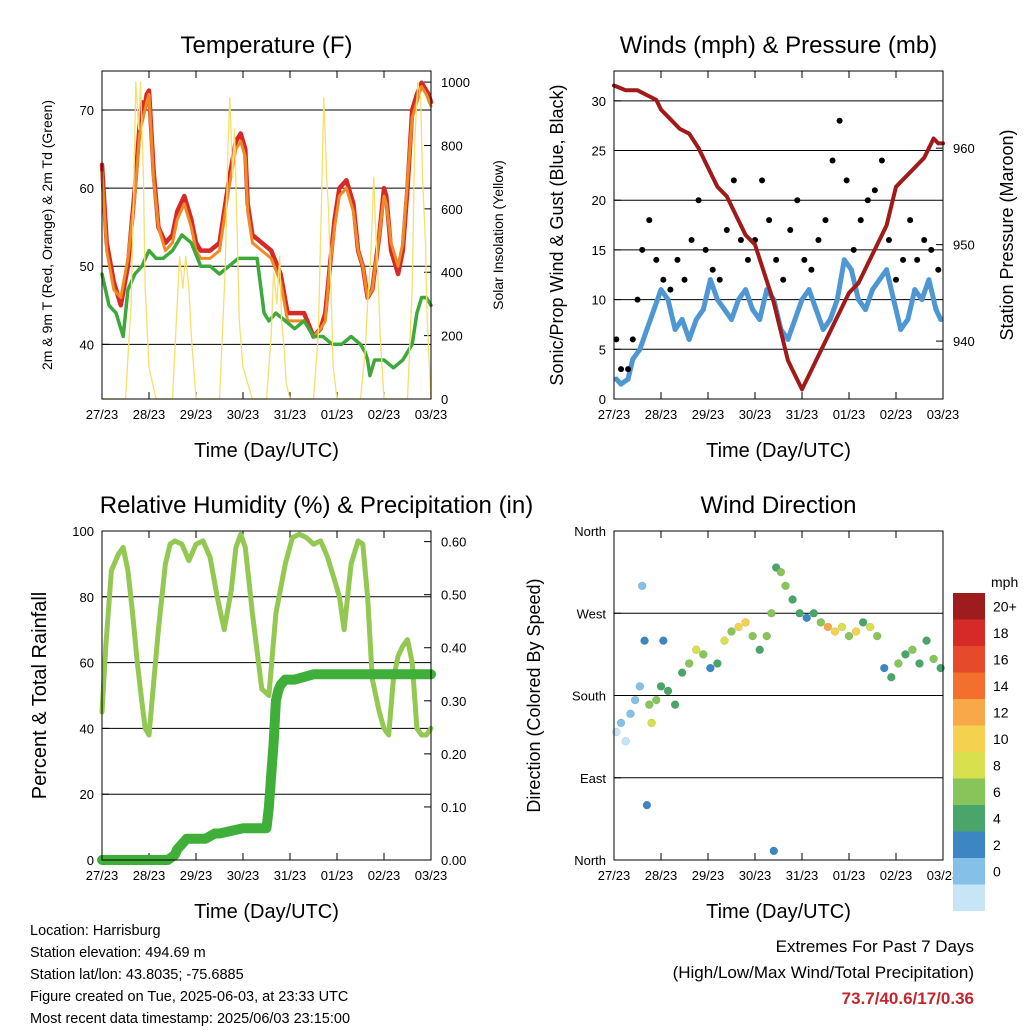 Image resolution: width=1024 pixels, height=1030 pixels. Describe the element at coordinates (943, 414) in the screenshot. I see `x-tick-label: 03/23` at that location.